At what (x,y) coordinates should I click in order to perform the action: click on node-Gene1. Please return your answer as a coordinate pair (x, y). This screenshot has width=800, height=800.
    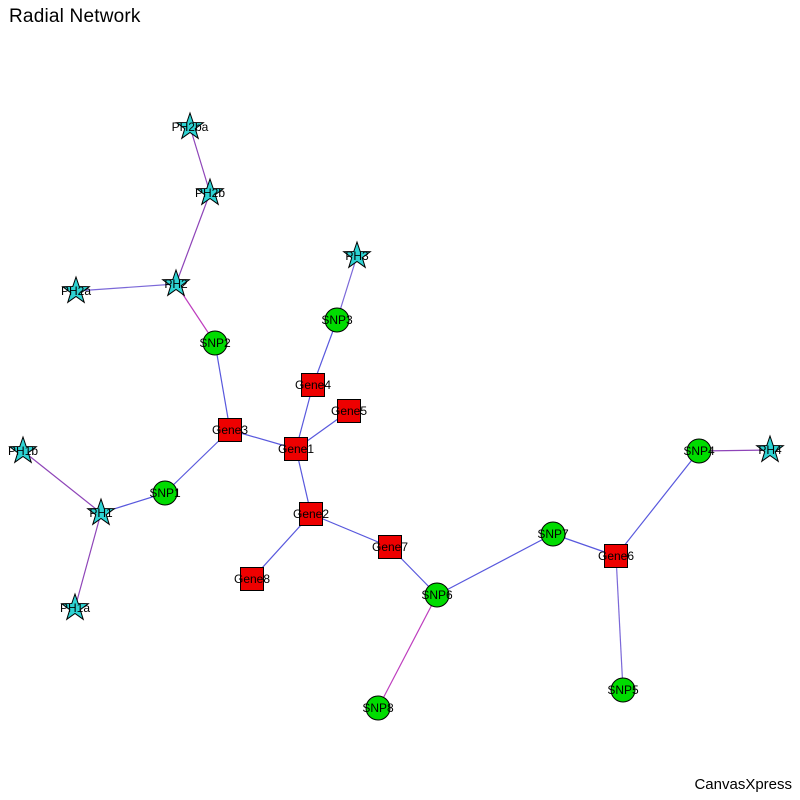
    Looking at the image, I should click on (296, 449).